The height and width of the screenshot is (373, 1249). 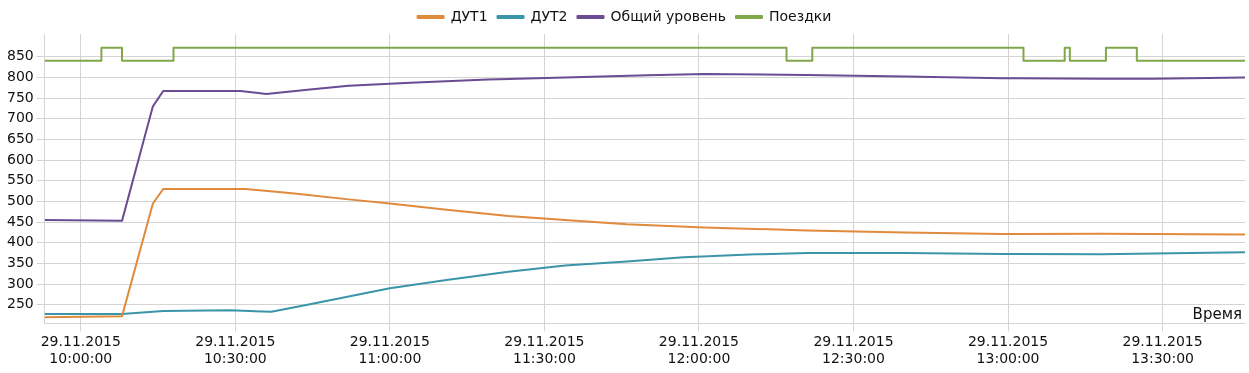 What do you see at coordinates (20, 262) in the screenshot?
I see `y-tick-label: 350` at bounding box center [20, 262].